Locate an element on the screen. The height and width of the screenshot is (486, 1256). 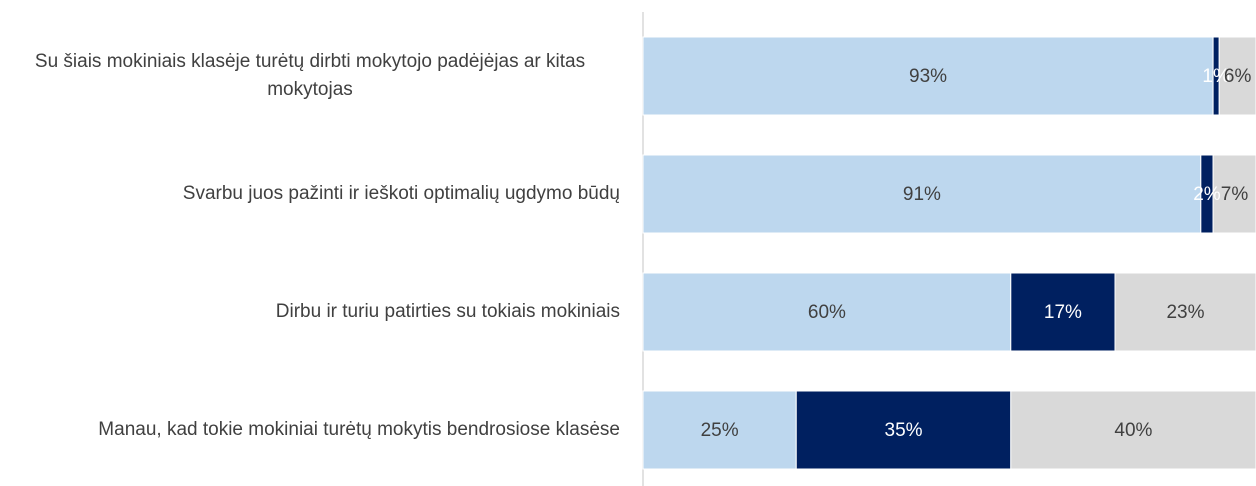
data-label: 35% is located at coordinates (904, 430).